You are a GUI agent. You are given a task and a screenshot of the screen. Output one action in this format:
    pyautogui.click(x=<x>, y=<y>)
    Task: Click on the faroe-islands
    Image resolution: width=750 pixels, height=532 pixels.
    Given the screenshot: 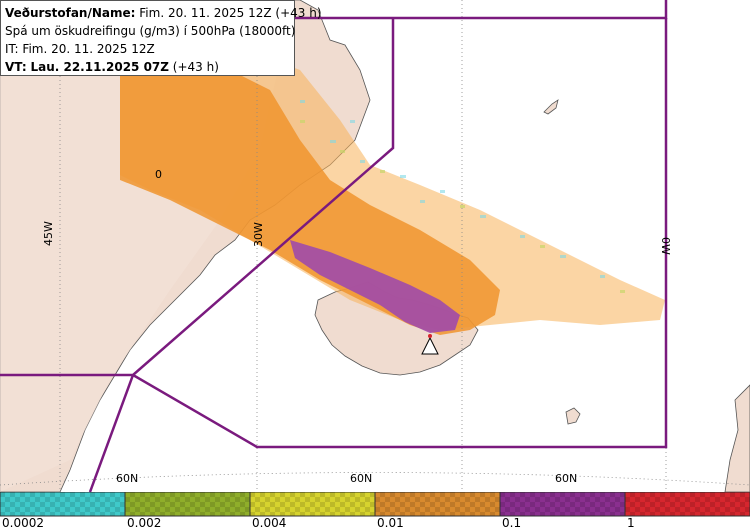 What is the action you would take?
    pyautogui.click(x=573, y=416)
    